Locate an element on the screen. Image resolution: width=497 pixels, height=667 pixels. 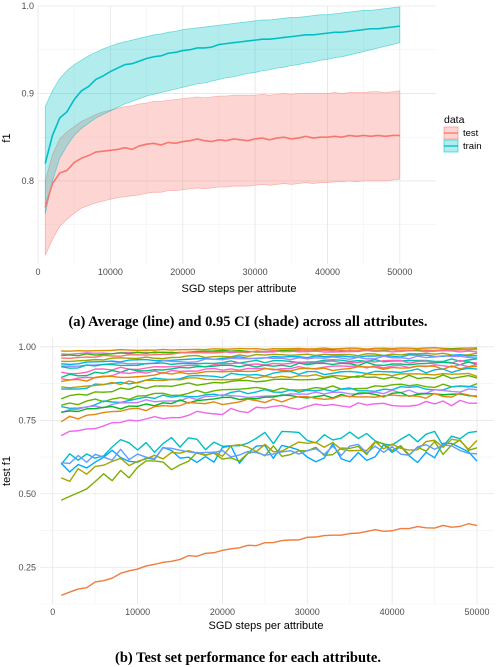
y-tick-label: 0.50 is located at coordinates (27, 494).